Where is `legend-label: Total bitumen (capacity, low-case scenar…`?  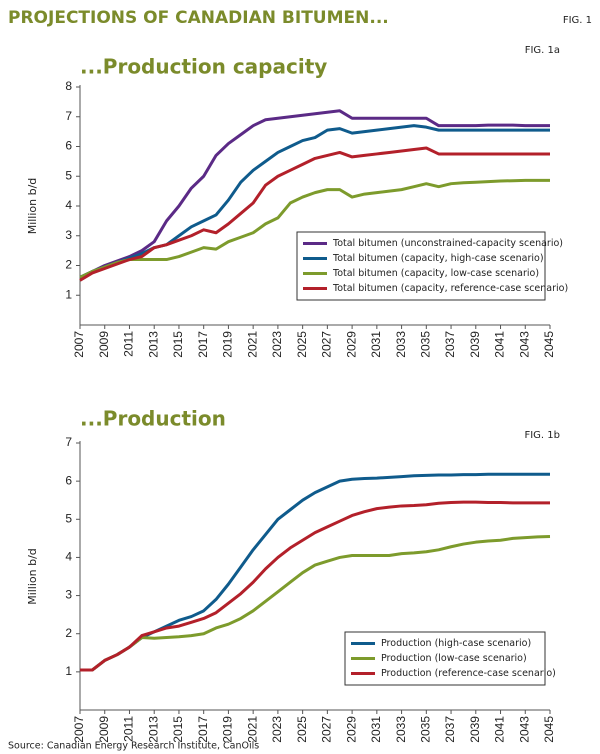 legend-label: Total bitumen (capacity, low-case scenar… is located at coordinates (435, 273).